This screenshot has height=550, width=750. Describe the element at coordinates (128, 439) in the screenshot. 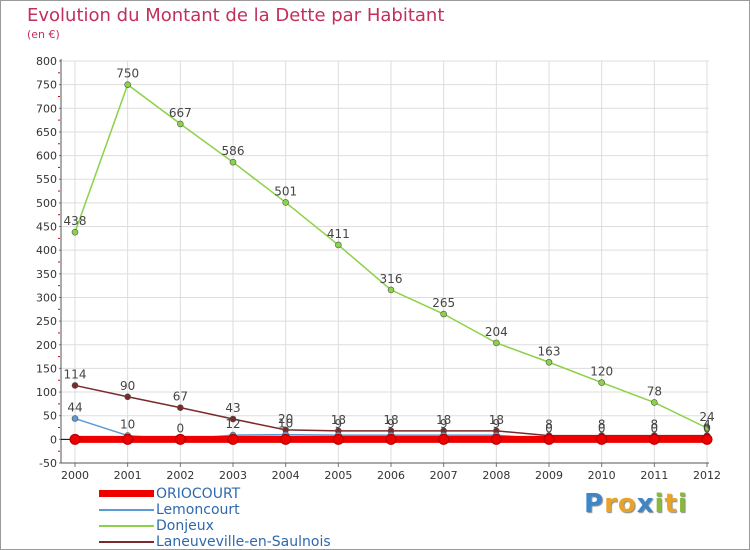

I see `point-oriocourt-2001` at that location.